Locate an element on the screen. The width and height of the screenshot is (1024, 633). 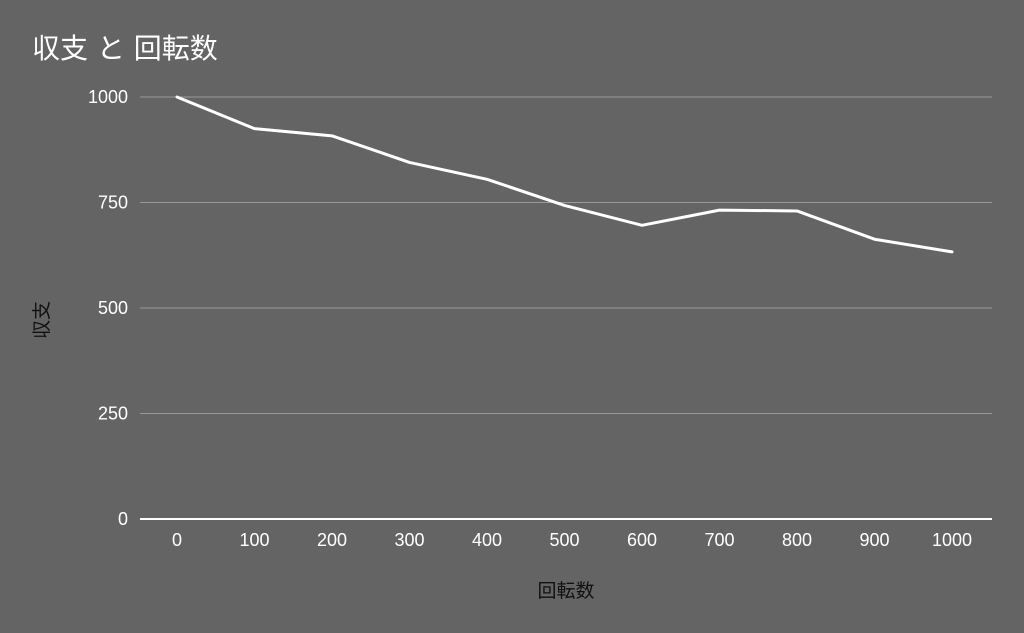
y-tick-label: 1000 is located at coordinates (108, 97).